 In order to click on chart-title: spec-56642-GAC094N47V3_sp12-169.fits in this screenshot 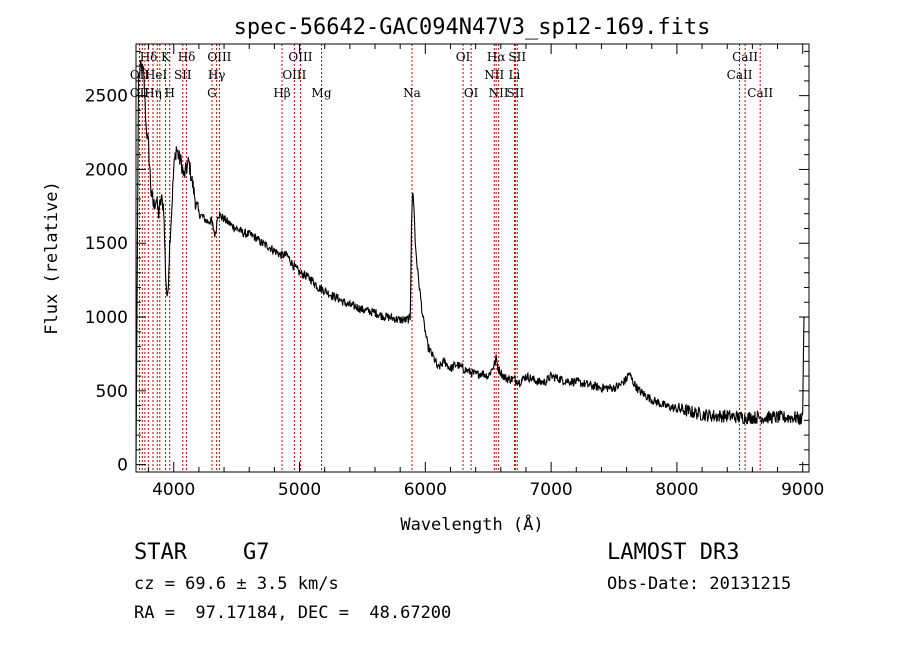, I will do `click(472, 27)`.